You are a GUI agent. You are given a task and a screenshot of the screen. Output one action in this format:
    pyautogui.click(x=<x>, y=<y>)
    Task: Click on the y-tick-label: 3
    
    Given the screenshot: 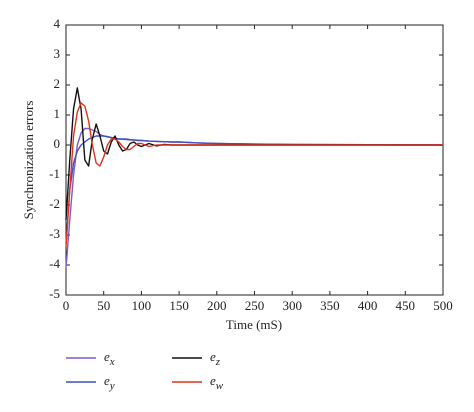 What is the action you would take?
    pyautogui.click(x=57, y=53)
    